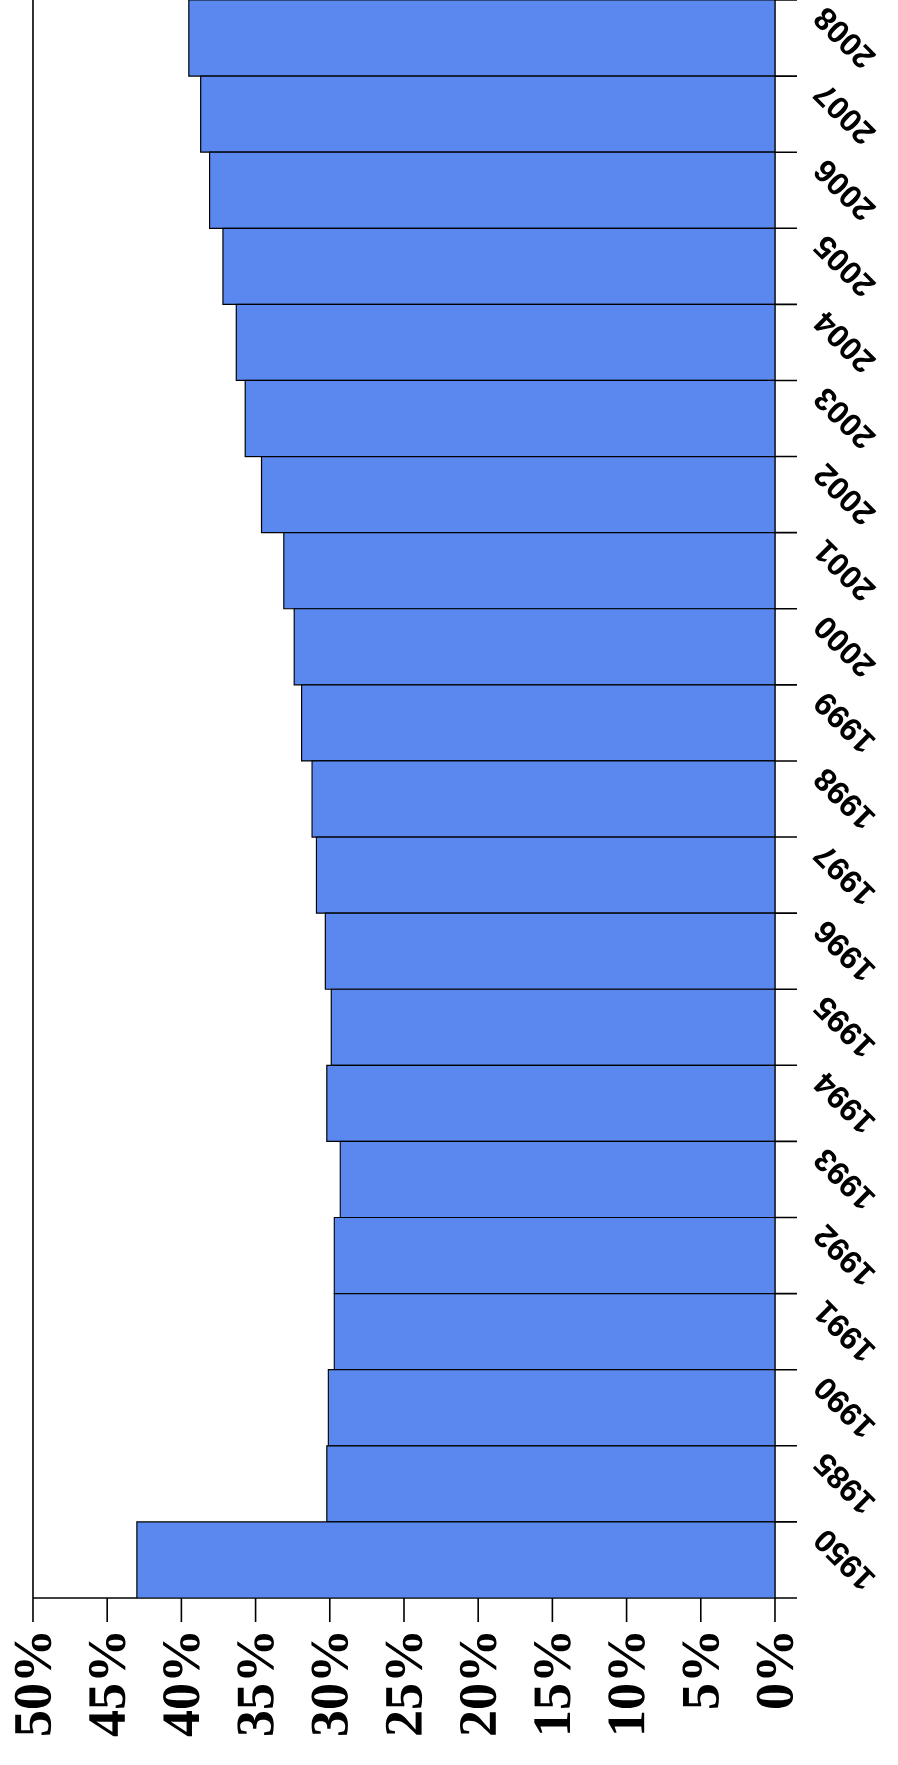 This screenshot has height=1765, width=898. Describe the element at coordinates (775, 1671) in the screenshot. I see `x-tick-label: 0%` at that location.